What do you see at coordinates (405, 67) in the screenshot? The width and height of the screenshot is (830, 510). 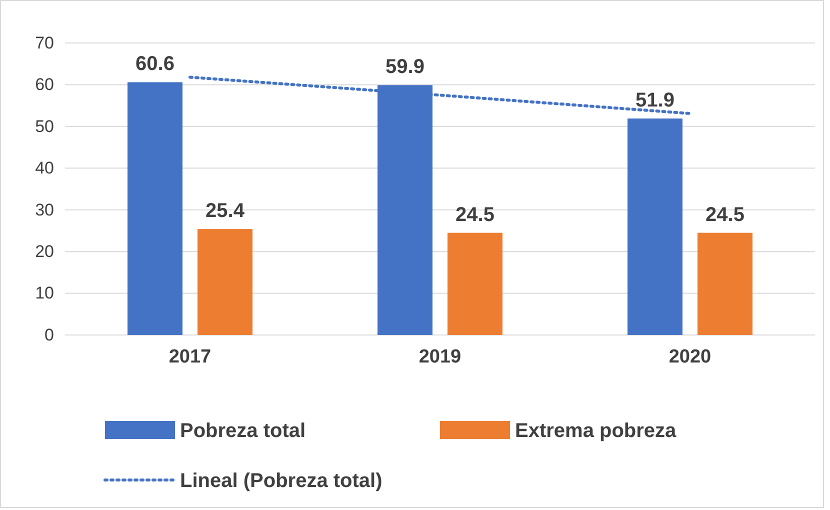 I see `data-label: 59.9` at bounding box center [405, 67].